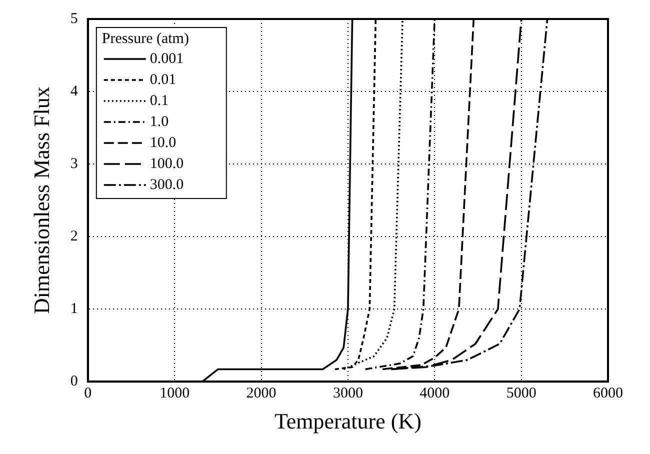 The height and width of the screenshot is (454, 650). Describe the element at coordinates (163, 80) in the screenshot. I see `legend-label: 0.01` at that location.